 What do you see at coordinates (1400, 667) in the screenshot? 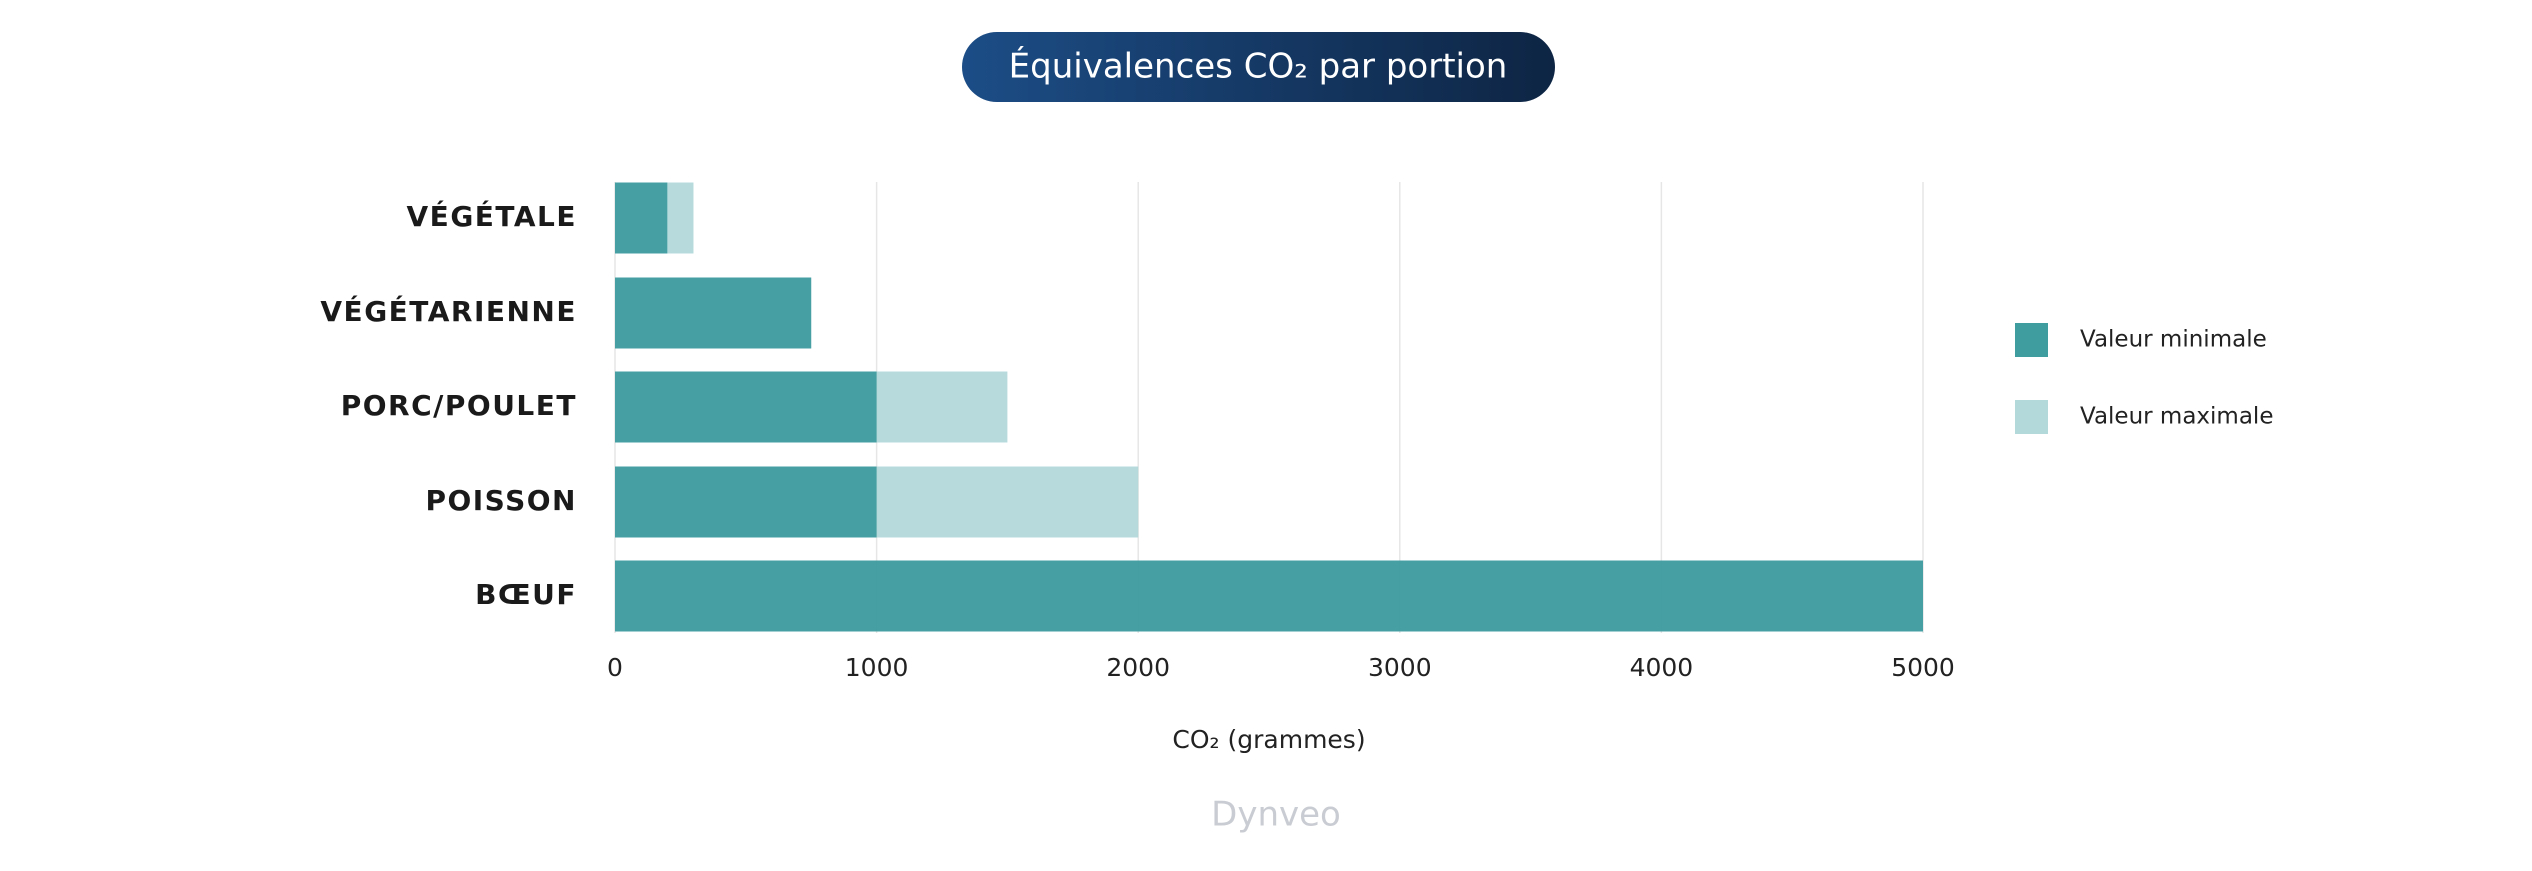
I see `x-tick-label: 3000` at bounding box center [1400, 667].